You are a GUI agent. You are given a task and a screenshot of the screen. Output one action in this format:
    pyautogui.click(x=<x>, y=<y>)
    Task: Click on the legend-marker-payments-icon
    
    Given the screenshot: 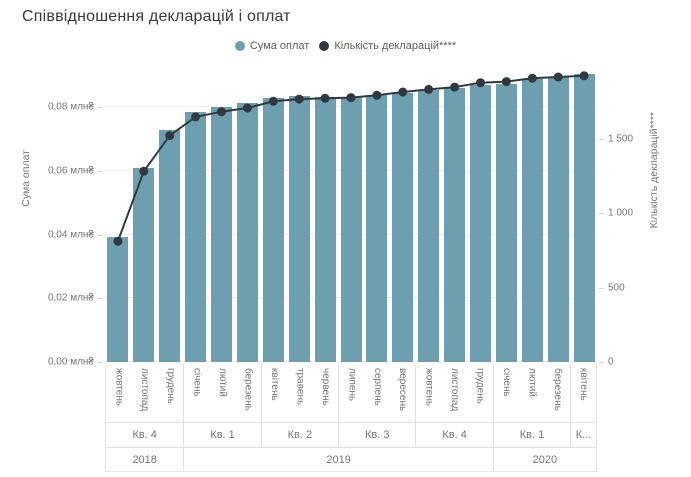 What is the action you would take?
    pyautogui.click(x=239, y=46)
    